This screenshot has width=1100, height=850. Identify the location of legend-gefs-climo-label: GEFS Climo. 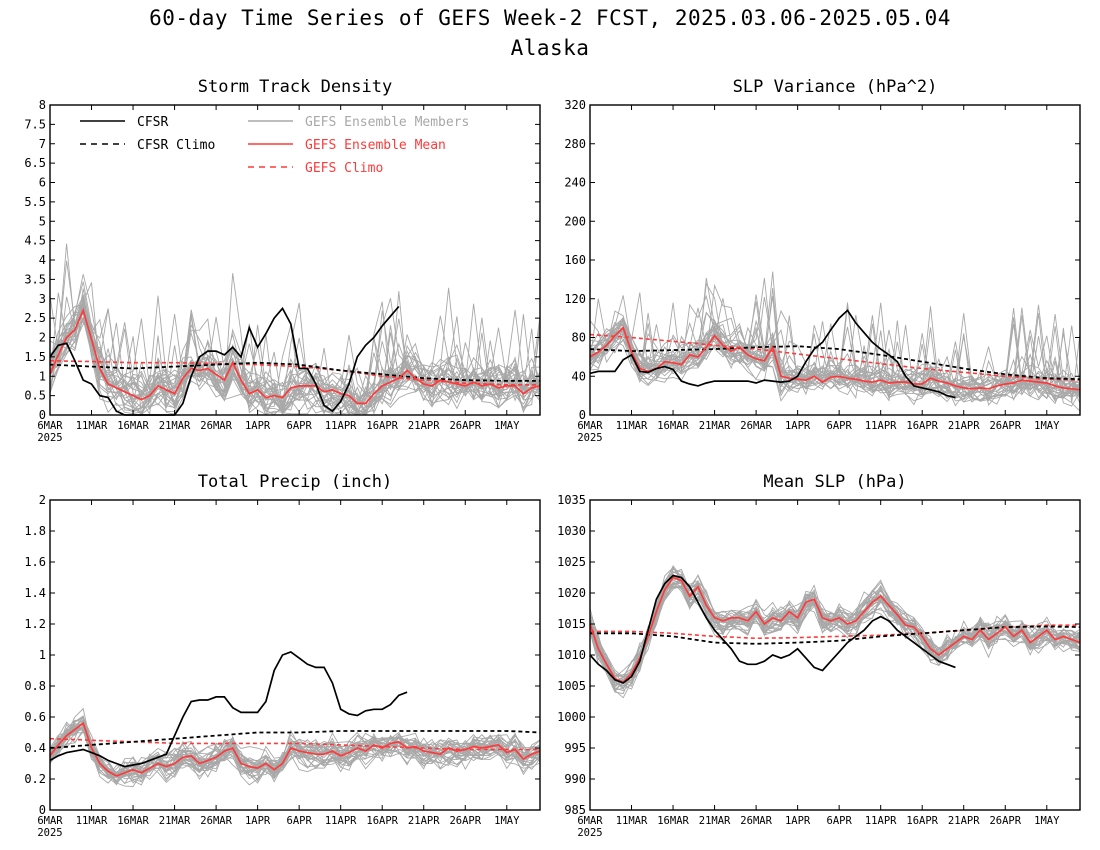
(344, 168).